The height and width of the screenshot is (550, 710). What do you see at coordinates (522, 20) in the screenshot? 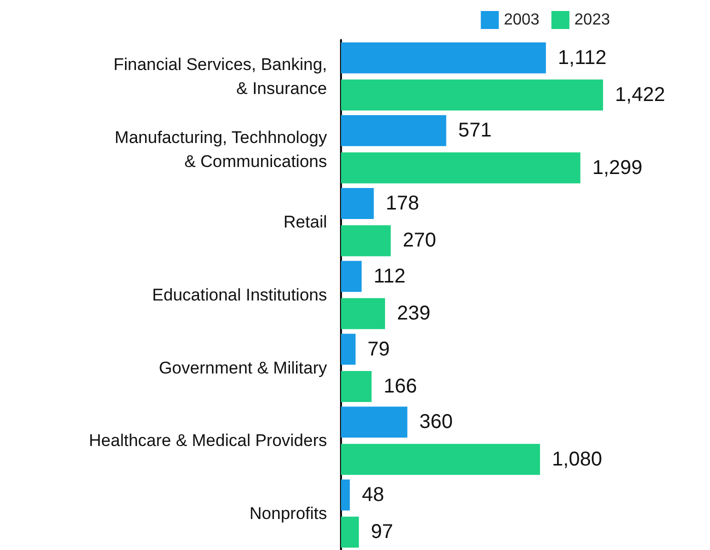
I see `legend-label: 2003` at bounding box center [522, 20].